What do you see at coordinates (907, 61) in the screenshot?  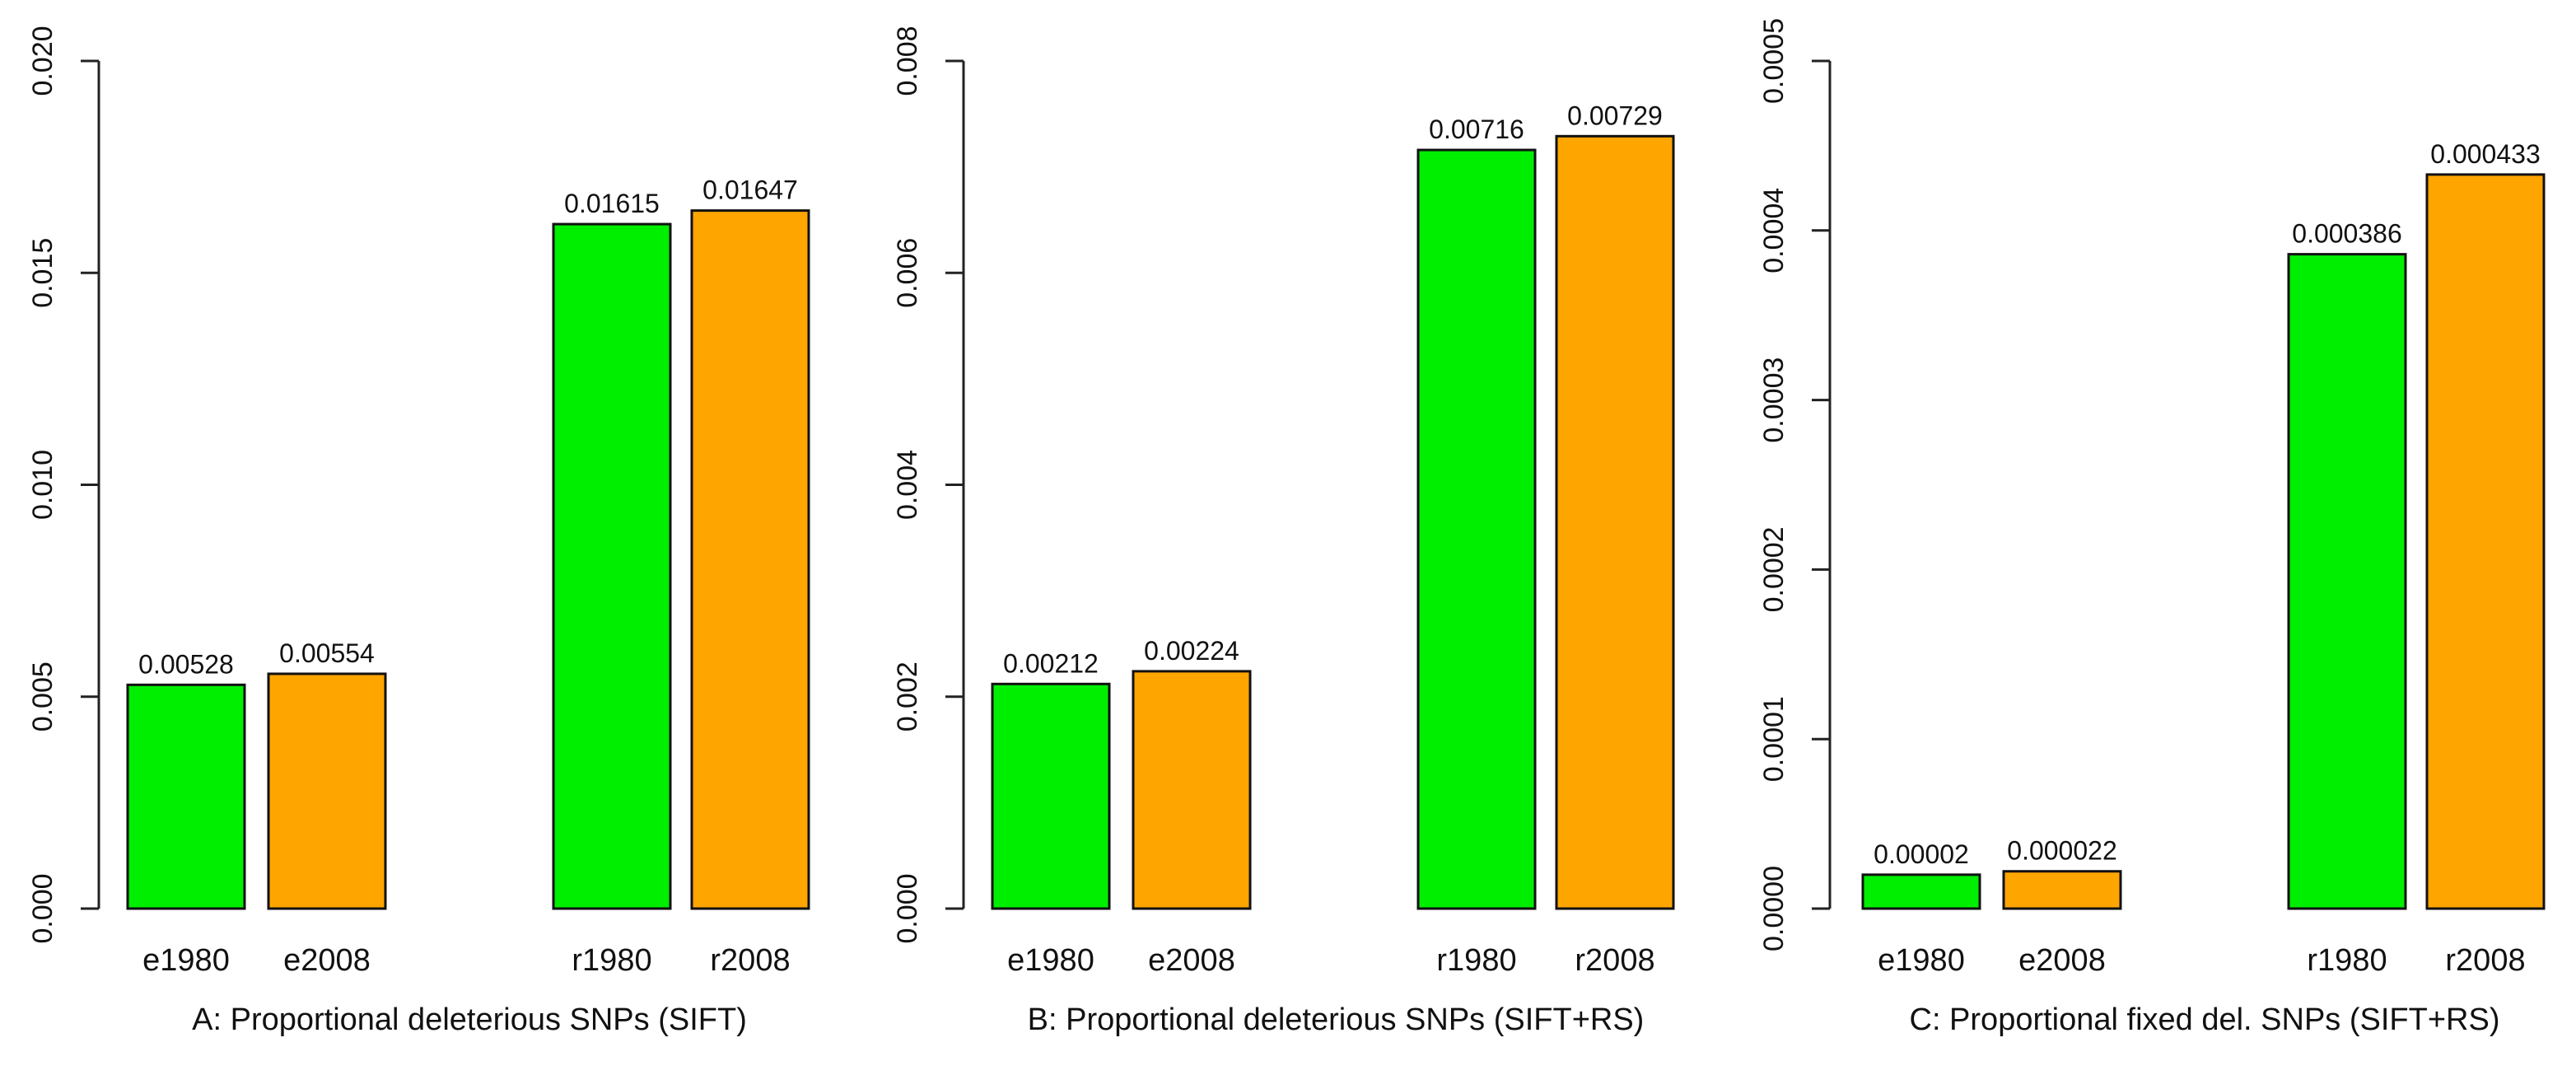 I see `y-tick-label: 0.008` at bounding box center [907, 61].